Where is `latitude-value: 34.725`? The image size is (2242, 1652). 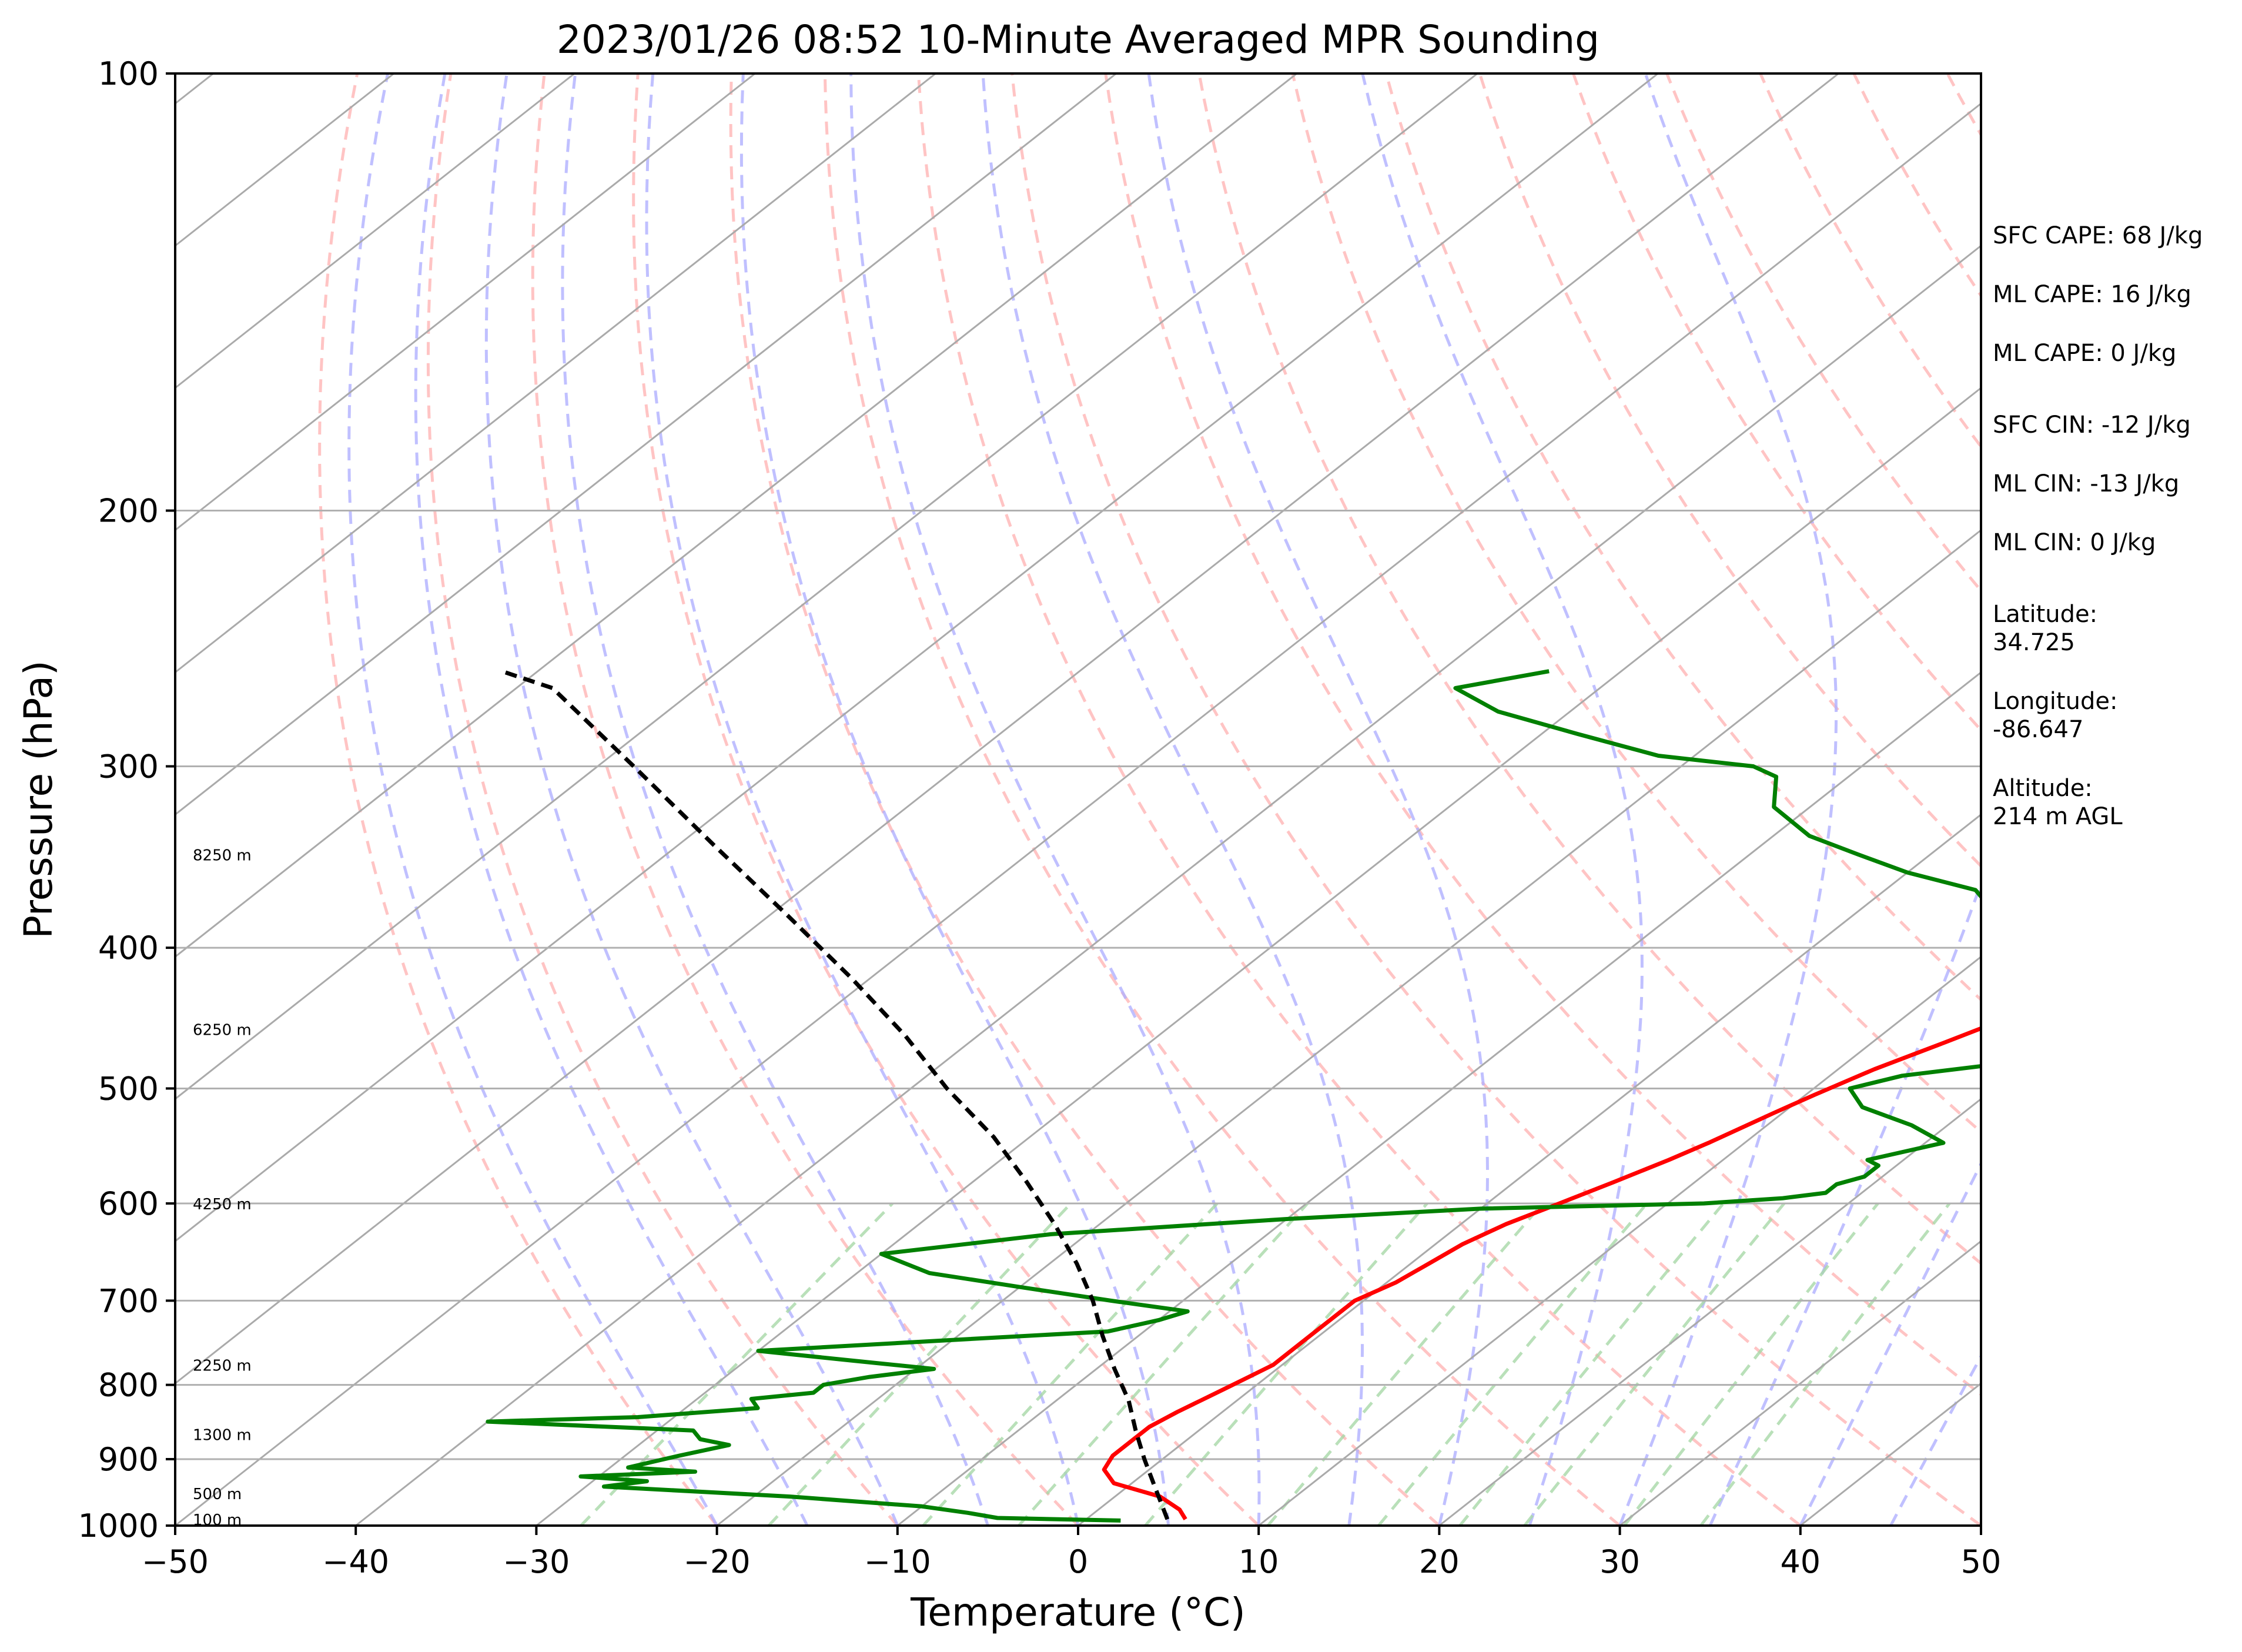
latitude-value: 34.725 is located at coordinates (2034, 642).